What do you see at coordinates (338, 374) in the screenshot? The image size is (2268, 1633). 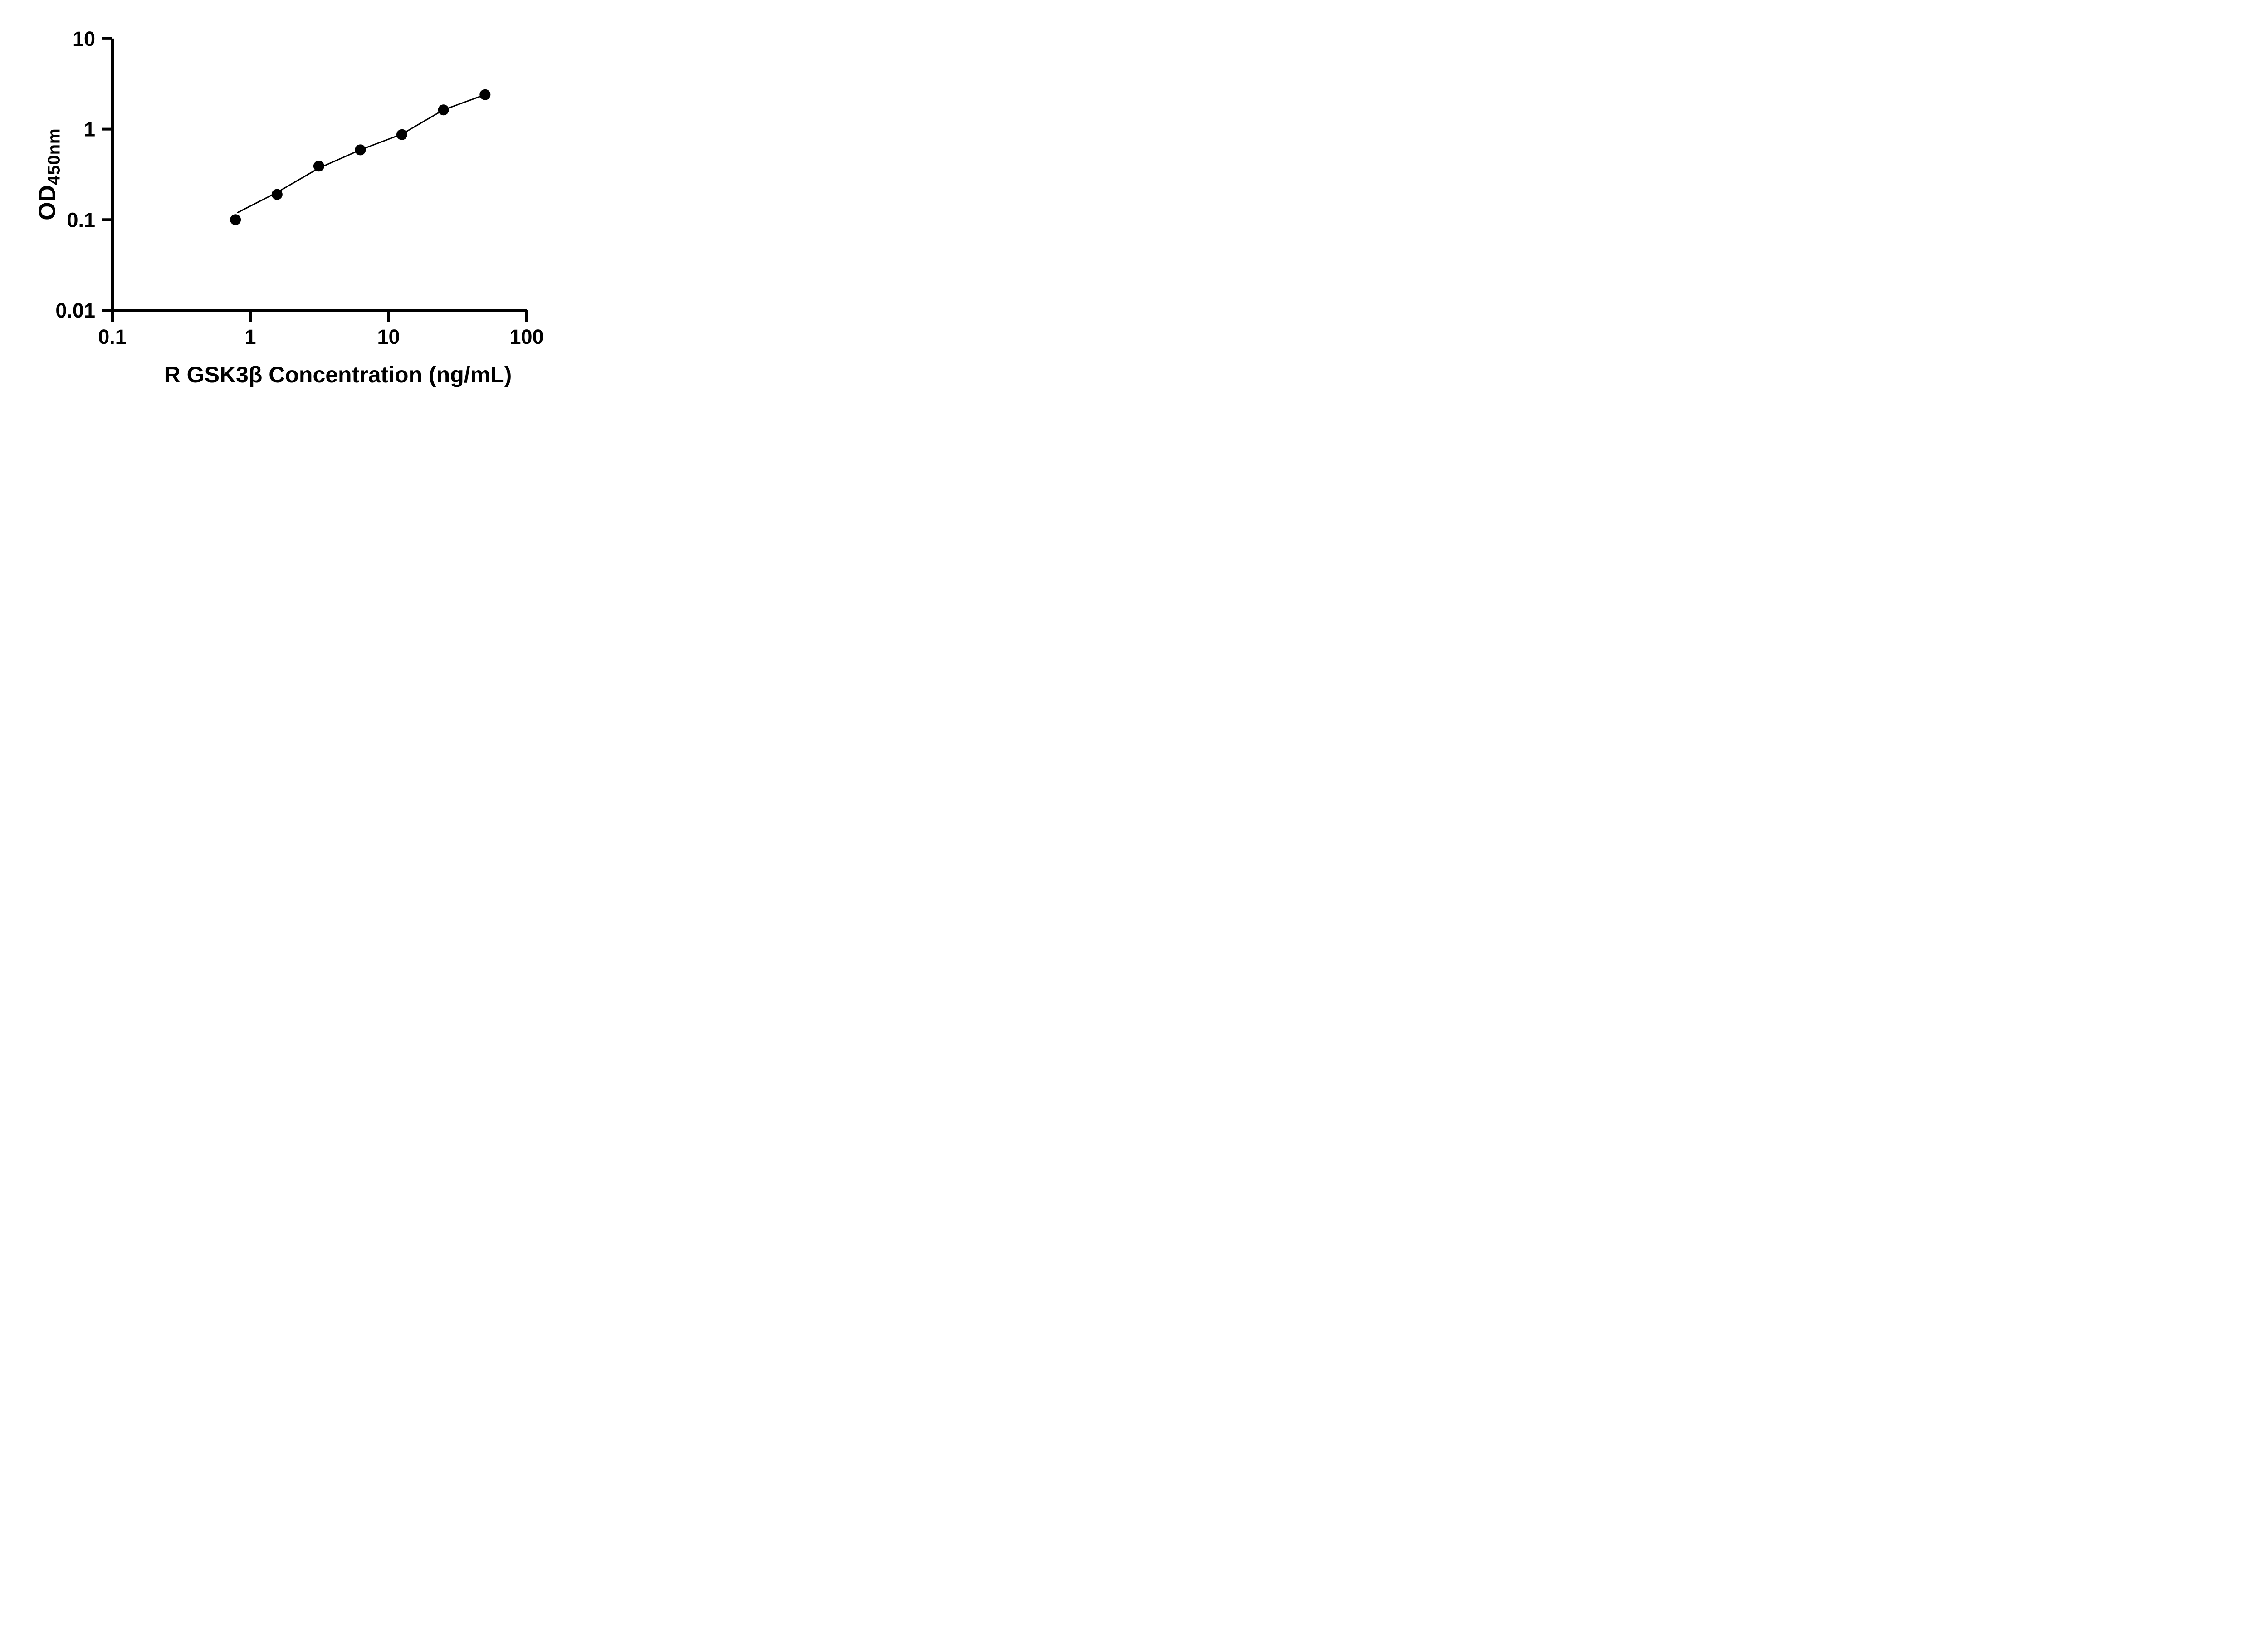 I see `x-axis-title: R GSK3β Concentration (ng/mL)` at bounding box center [338, 374].